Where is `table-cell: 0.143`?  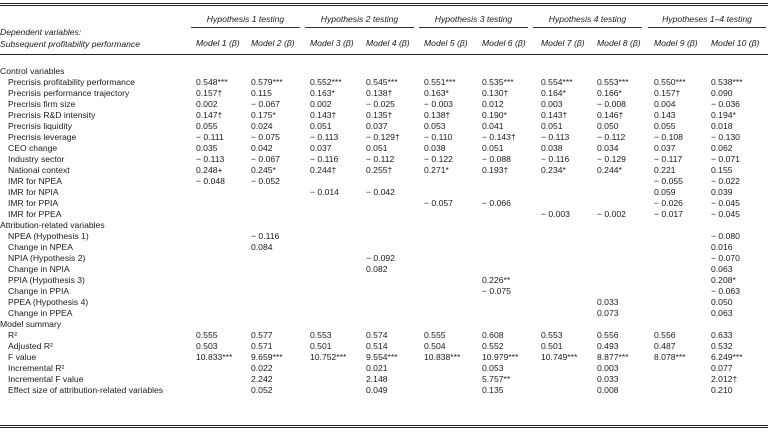
table-cell: 0.143 is located at coordinates (665, 115).